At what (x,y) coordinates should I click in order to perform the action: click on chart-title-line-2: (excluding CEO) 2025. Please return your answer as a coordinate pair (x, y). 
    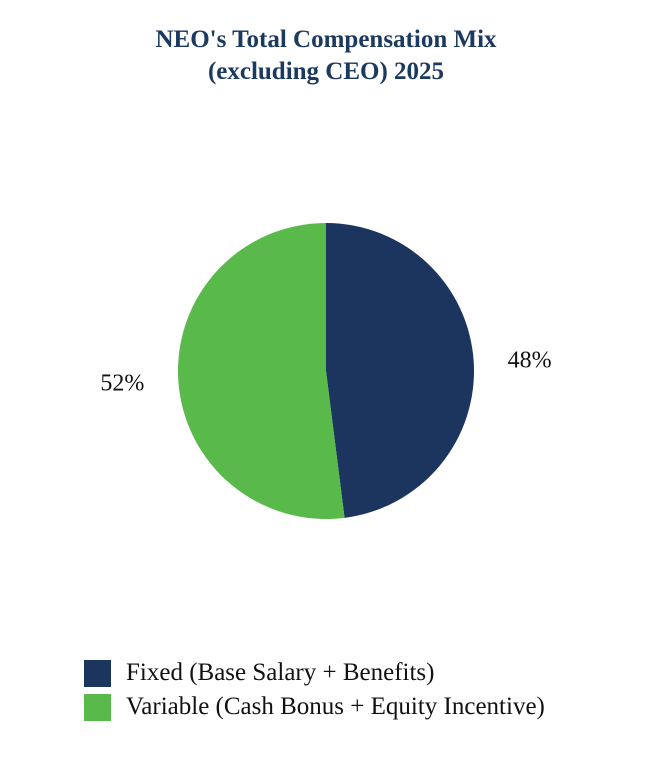
    Looking at the image, I should click on (326, 71).